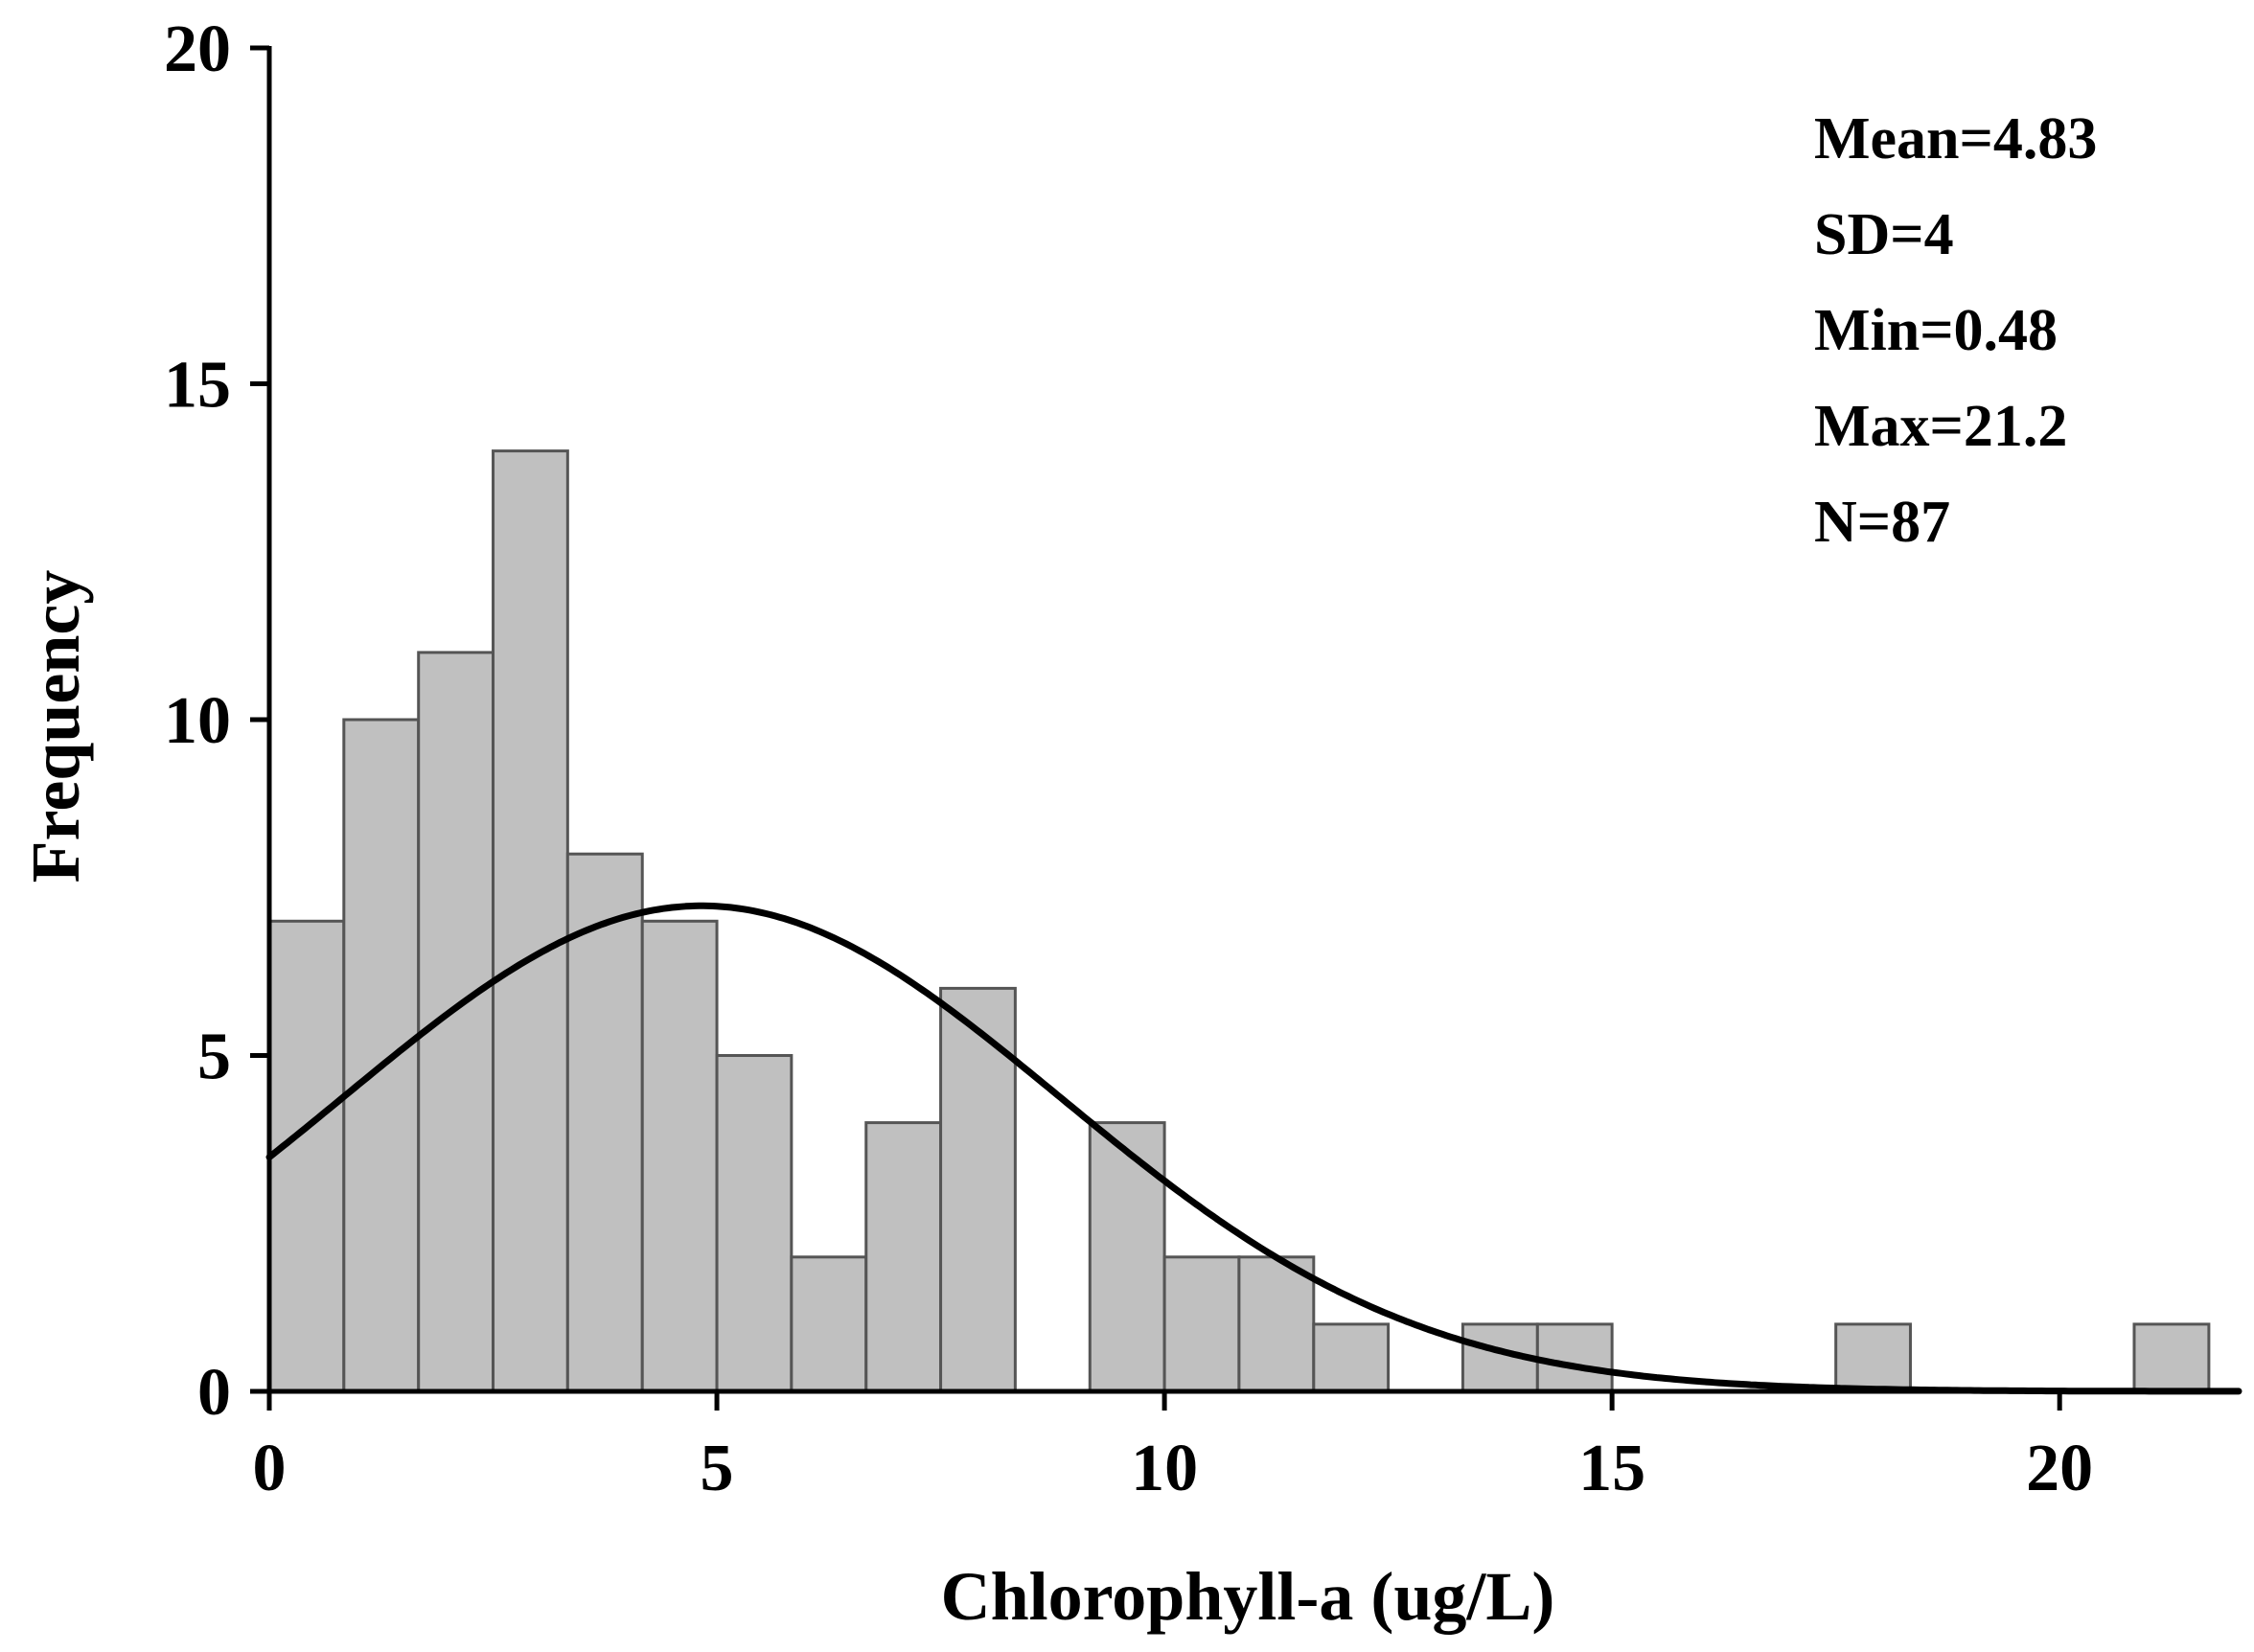 This screenshot has width=2254, height=1652. Describe the element at coordinates (197, 386) in the screenshot. I see `y-tick-label: 15` at that location.